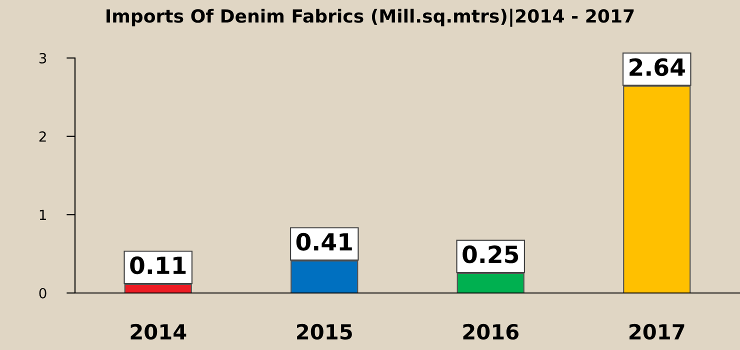 This screenshot has height=350, width=740. What do you see at coordinates (158, 332) in the screenshot?
I see `x-tick-label: 2014` at bounding box center [158, 332].